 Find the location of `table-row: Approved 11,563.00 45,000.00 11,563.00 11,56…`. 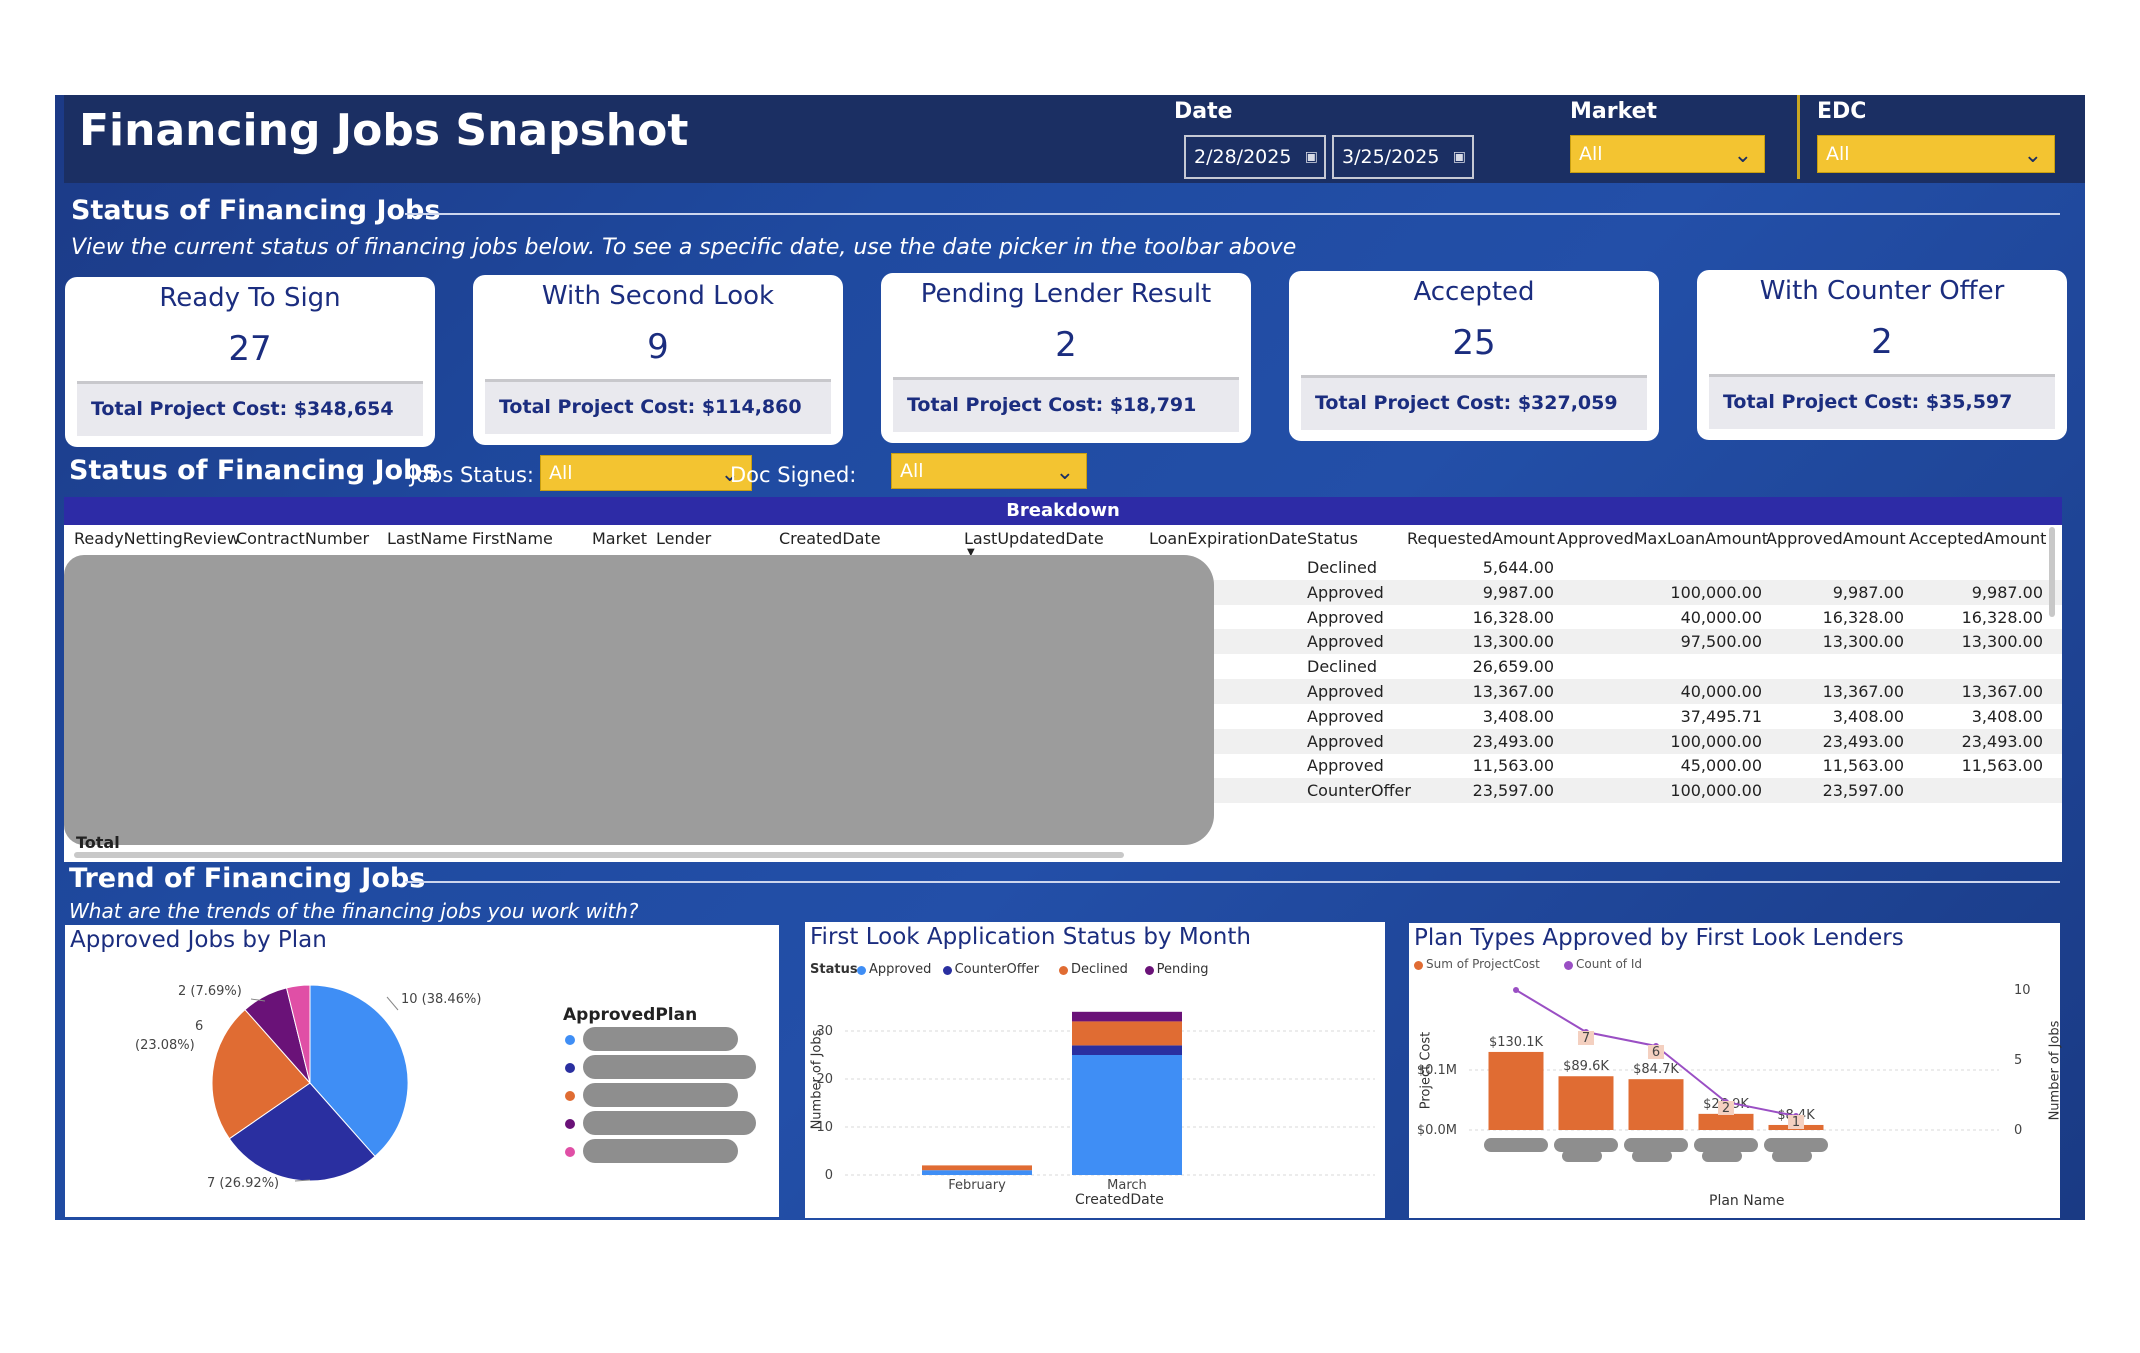

table-row: Approved 11,563.00 45,000.00 11,563.00 11,56… is located at coordinates (1063, 765).